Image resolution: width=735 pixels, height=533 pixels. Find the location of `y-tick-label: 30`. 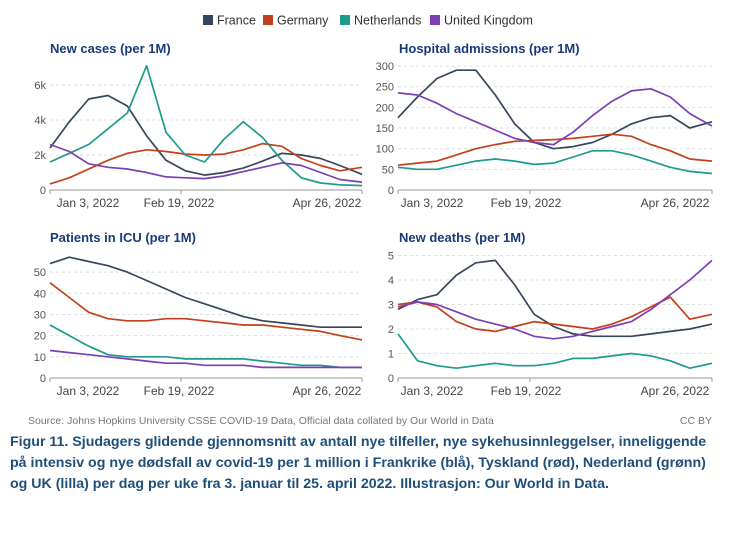

y-tick-label: 30 is located at coordinates (40, 315).